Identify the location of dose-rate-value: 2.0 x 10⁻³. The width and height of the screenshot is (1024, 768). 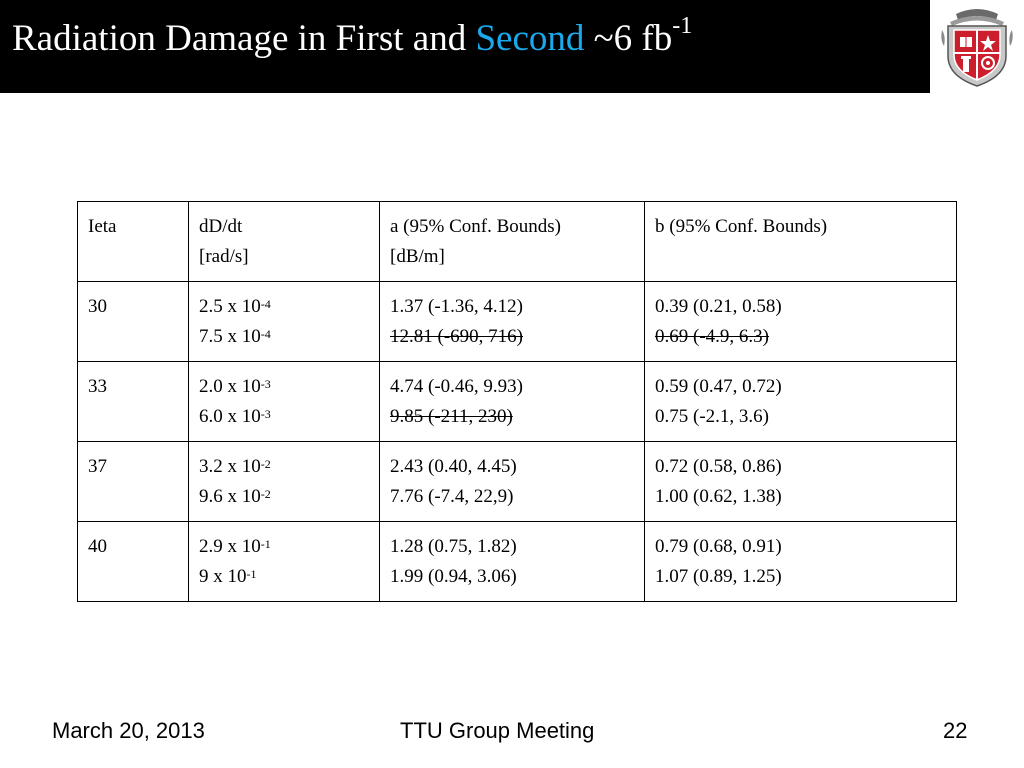
(235, 386).